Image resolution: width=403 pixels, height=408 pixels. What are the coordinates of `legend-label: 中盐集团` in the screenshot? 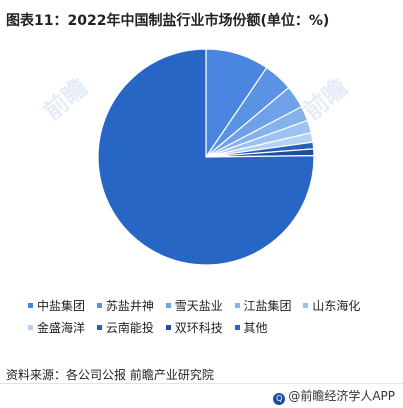 It's located at (61, 306).